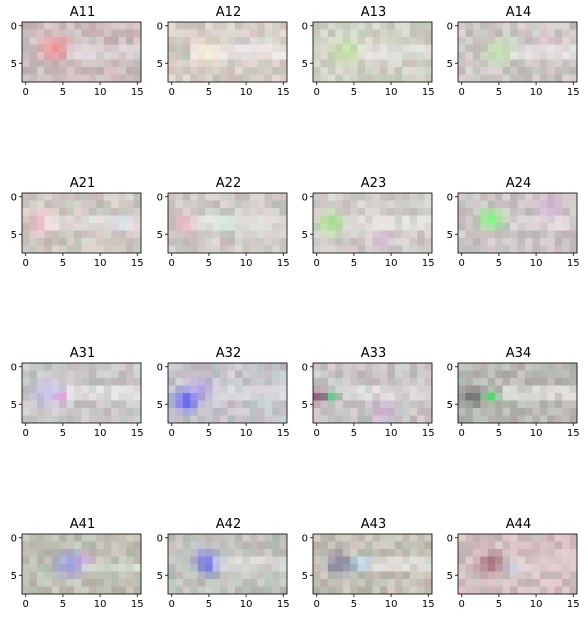 Image resolution: width=588 pixels, height=618 pixels. I want to click on x-tick-label: 5, so click(209, 92).